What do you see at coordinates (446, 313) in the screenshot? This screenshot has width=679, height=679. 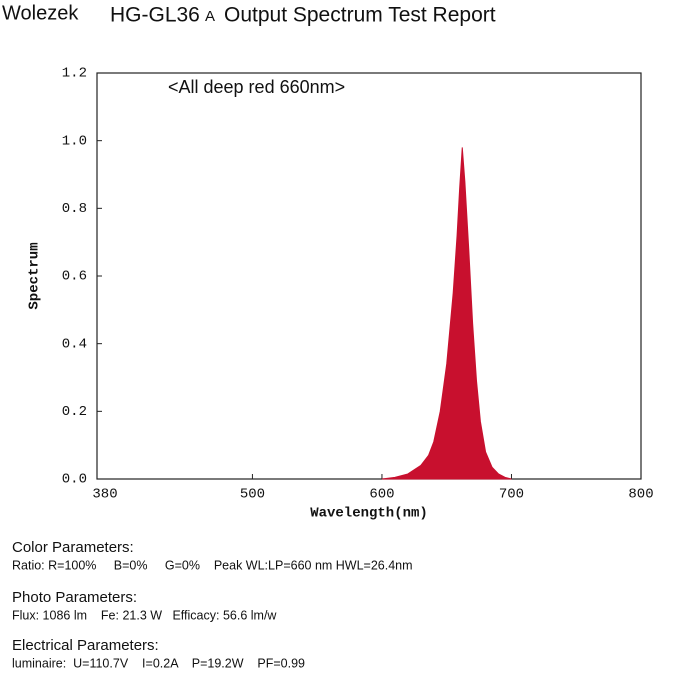 I see `spectrum-area` at bounding box center [446, 313].